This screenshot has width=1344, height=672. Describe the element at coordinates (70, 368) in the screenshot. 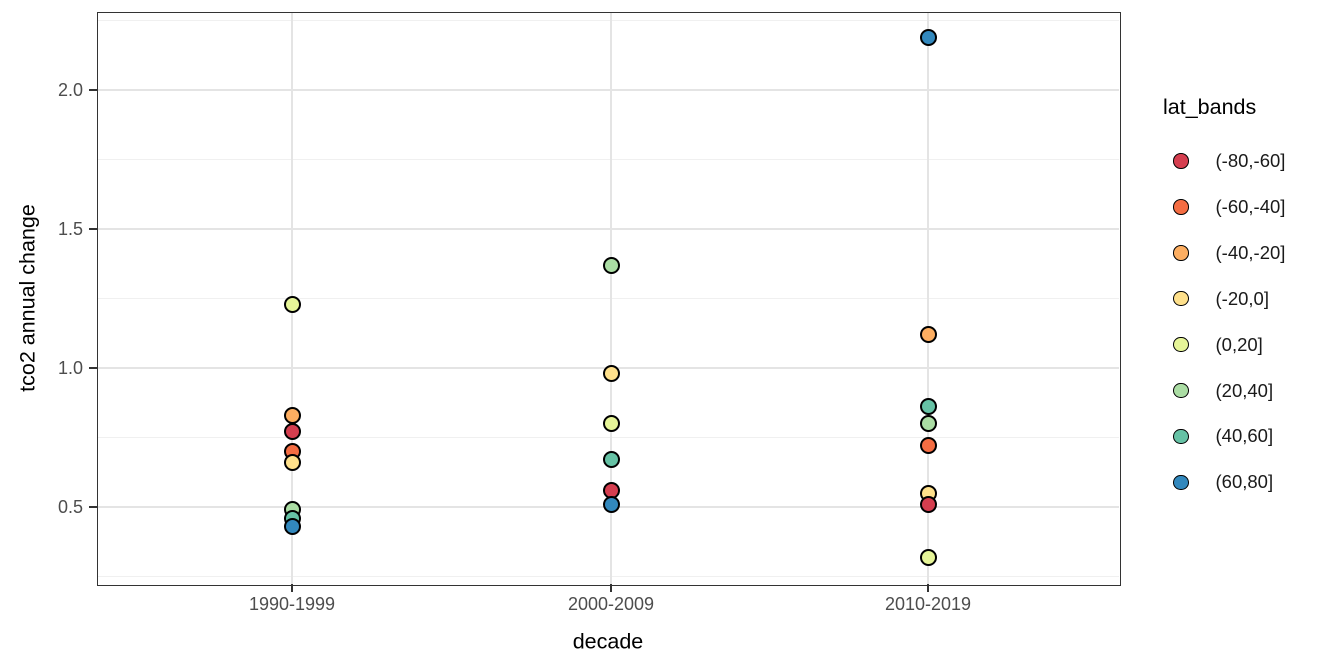

I see `y-tick-label: 1.0` at that location.